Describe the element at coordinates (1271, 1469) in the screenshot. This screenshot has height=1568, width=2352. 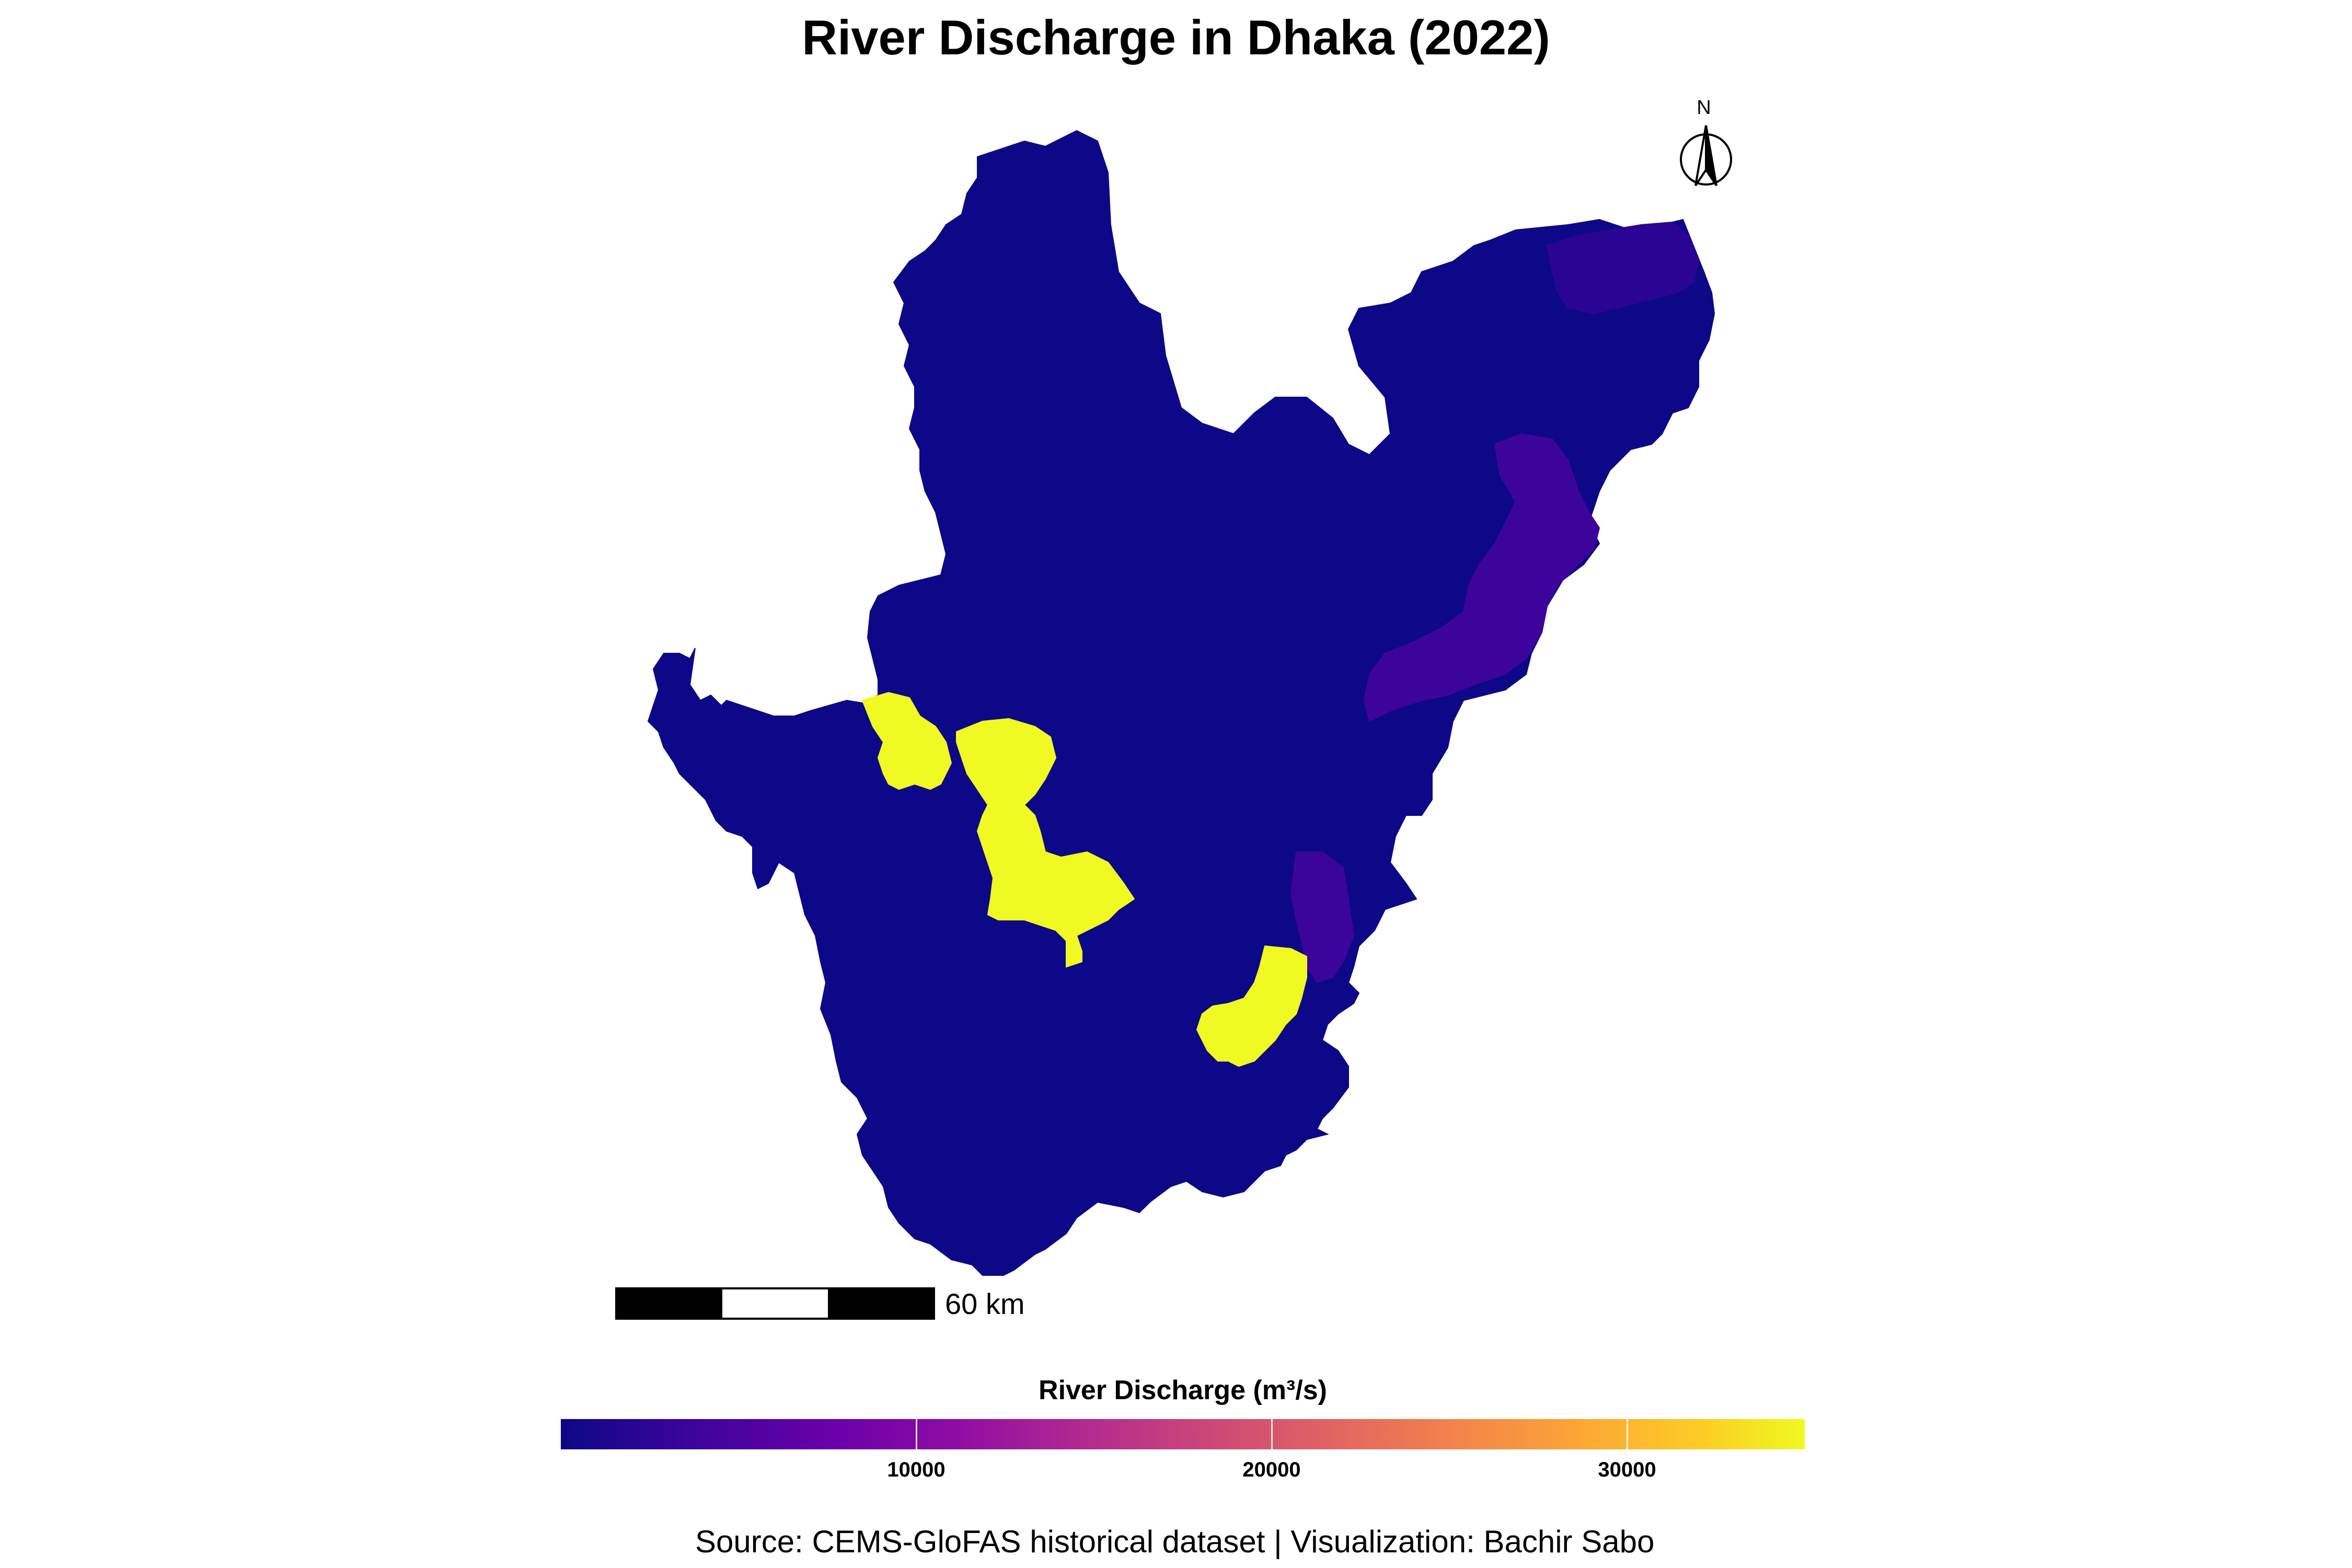
I see `legend-tick-label: 20000` at that location.